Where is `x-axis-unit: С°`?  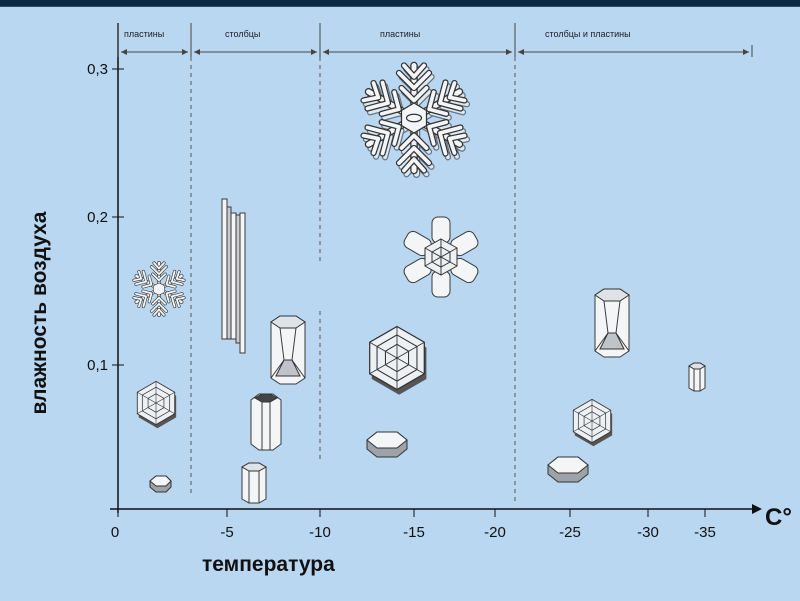
x-axis-unit: С° is located at coordinates (778, 517).